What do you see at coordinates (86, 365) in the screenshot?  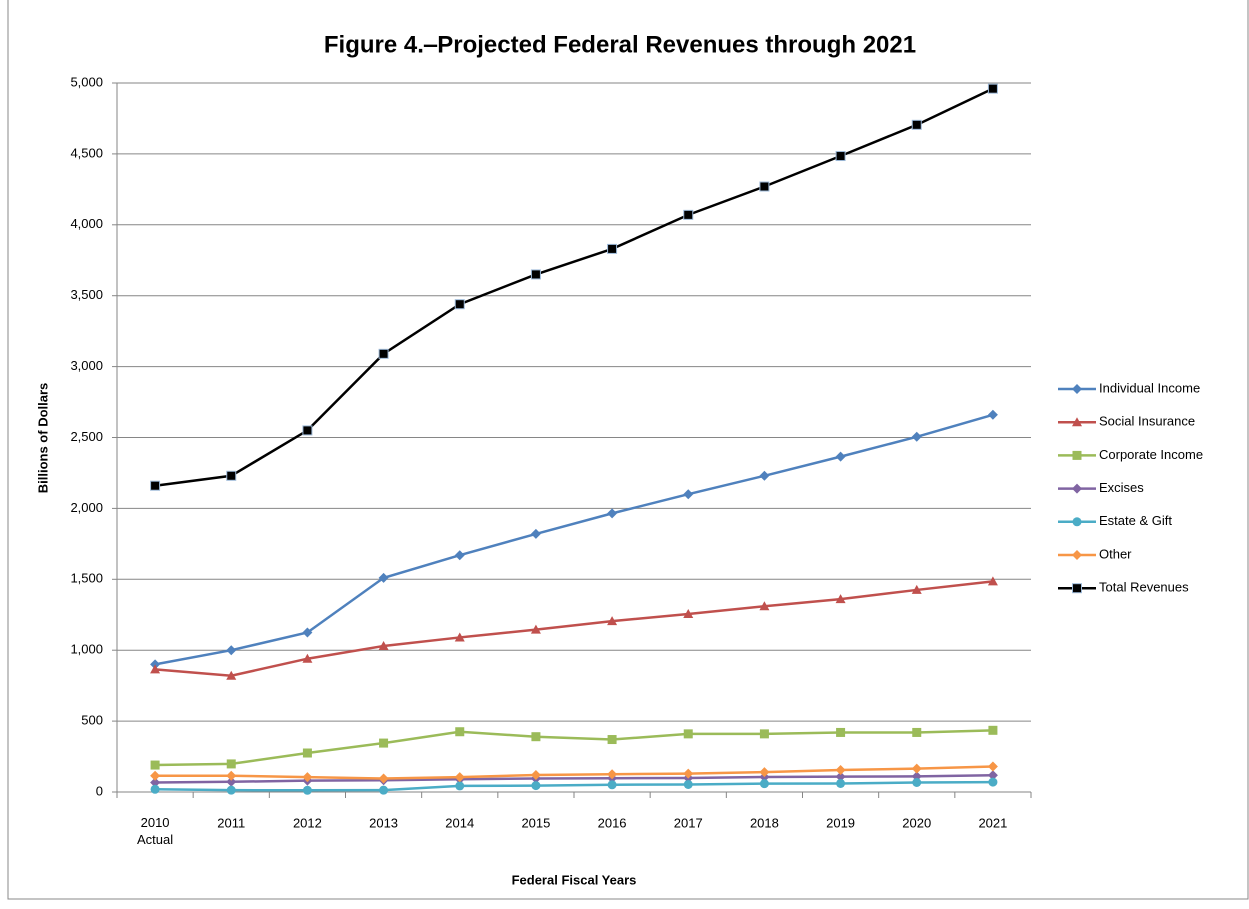 I see `y-tick-label: 3,000` at bounding box center [86, 365].